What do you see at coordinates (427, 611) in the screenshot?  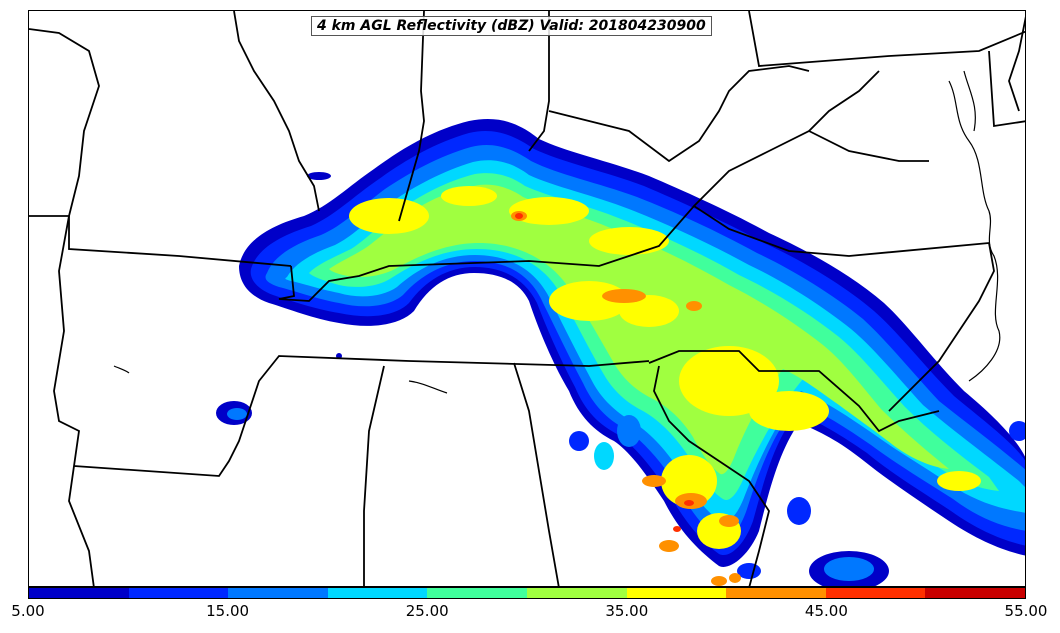 I see `colorbar-tick-label: 25.00` at bounding box center [427, 611].